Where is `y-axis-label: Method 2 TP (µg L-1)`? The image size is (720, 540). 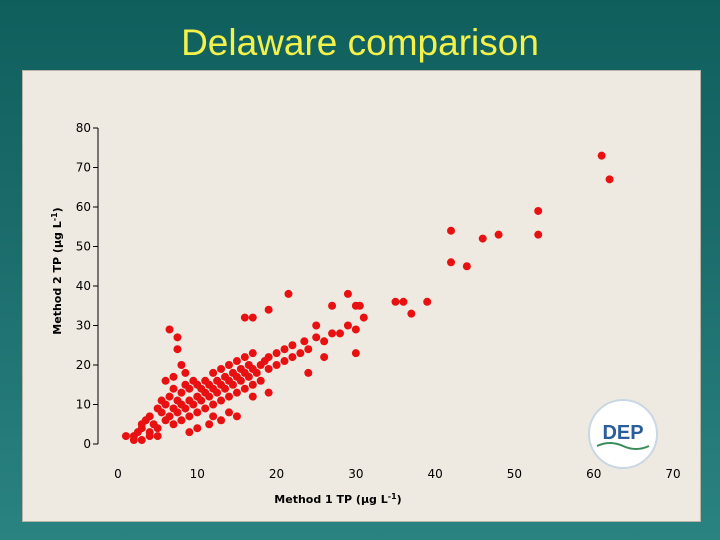 y-axis-label: Method 2 TP (µg L-1) is located at coordinates (57, 270).